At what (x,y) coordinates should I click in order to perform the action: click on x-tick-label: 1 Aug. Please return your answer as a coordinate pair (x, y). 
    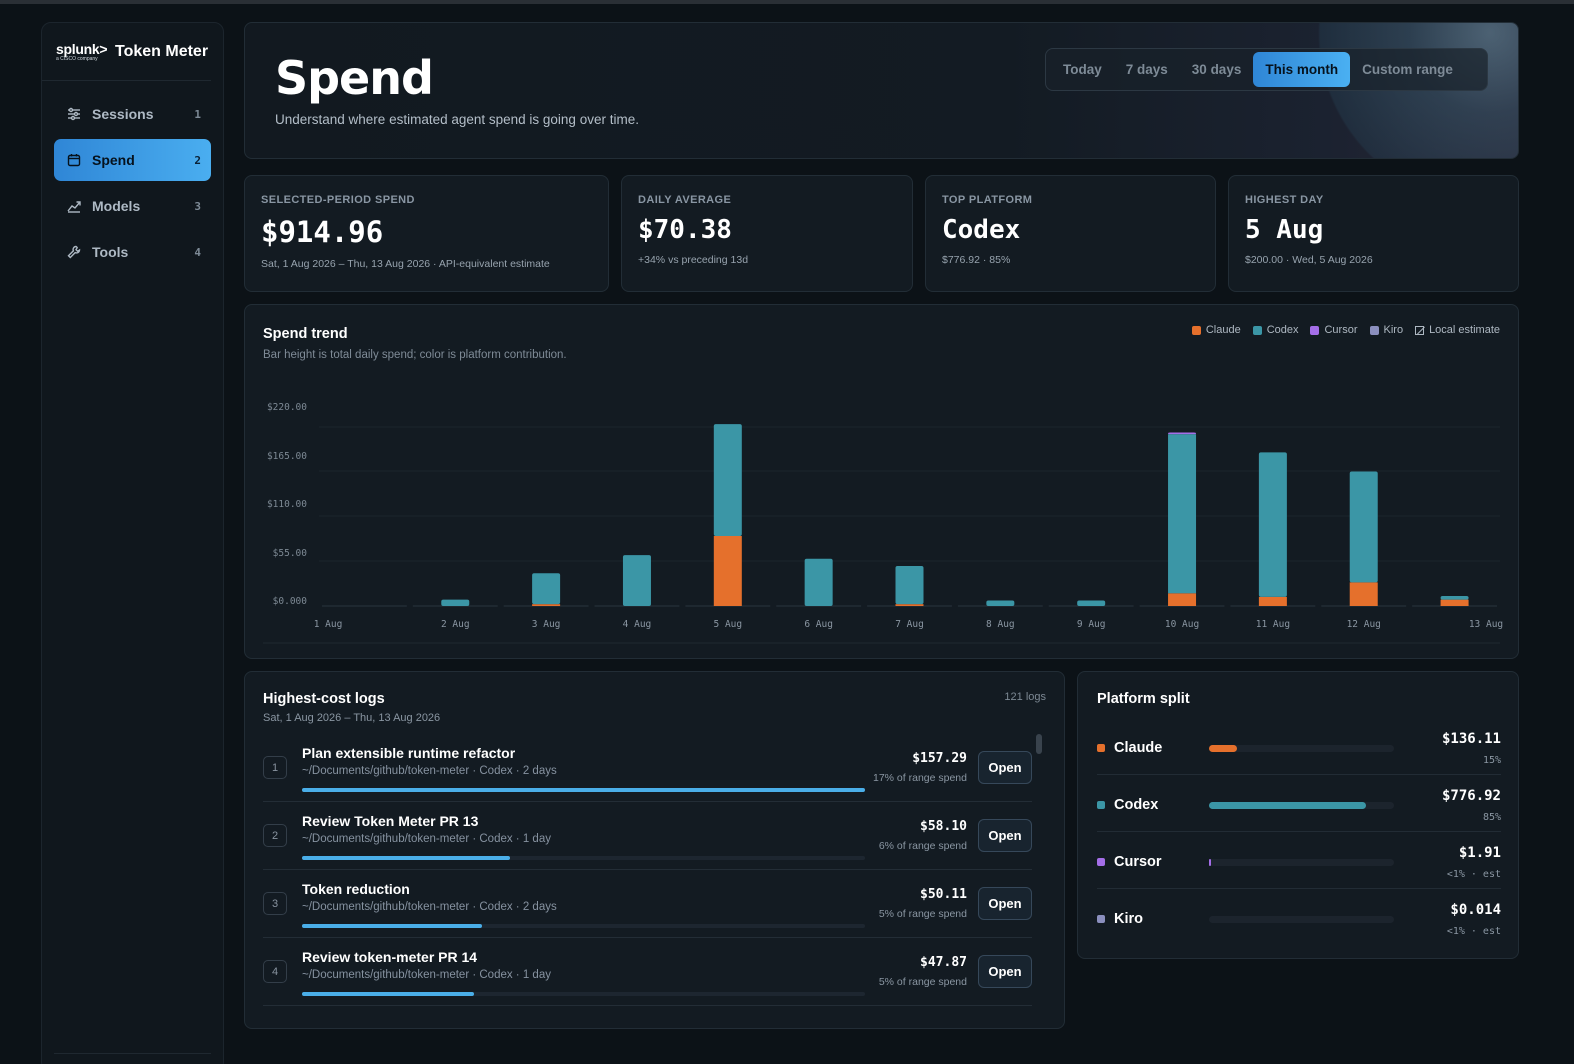
    Looking at the image, I should click on (328, 624).